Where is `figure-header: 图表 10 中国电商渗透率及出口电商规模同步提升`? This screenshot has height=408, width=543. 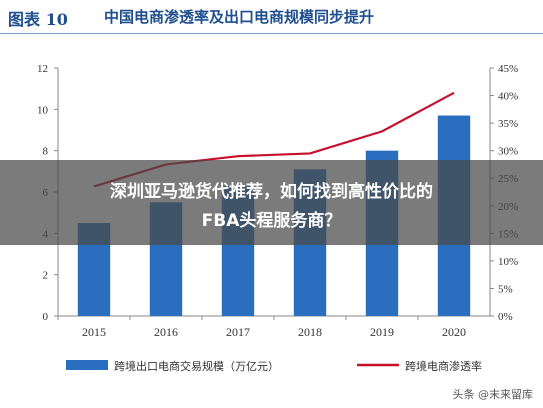
figure-header: 图表 10 中国电商渗透率及出口电商规模同步提升 is located at coordinates (271, 17).